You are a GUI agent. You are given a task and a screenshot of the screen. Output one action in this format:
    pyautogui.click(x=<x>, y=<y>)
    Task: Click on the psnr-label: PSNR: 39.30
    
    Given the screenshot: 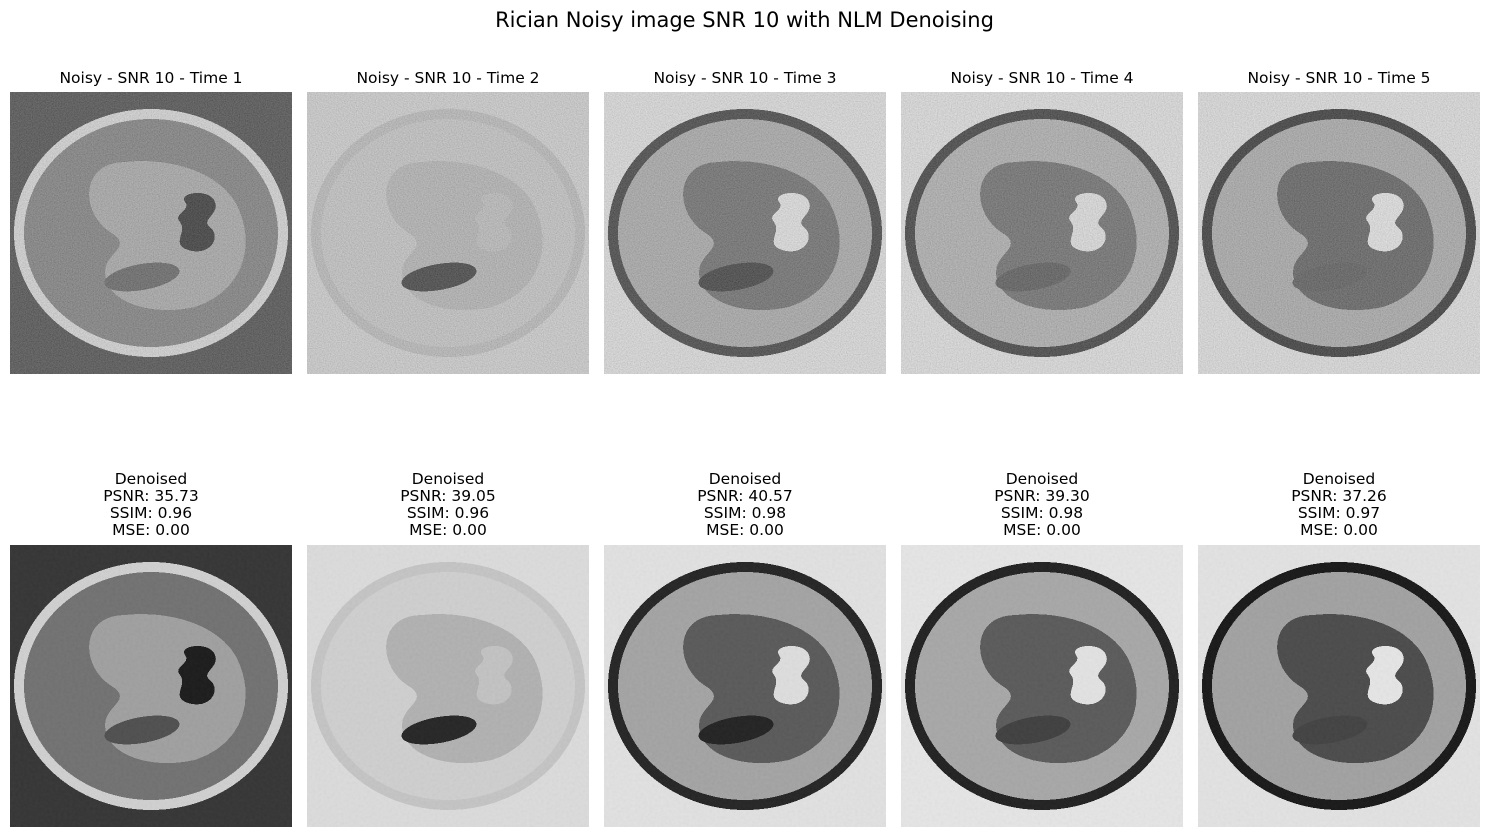 What is the action you would take?
    pyautogui.click(x=1042, y=496)
    